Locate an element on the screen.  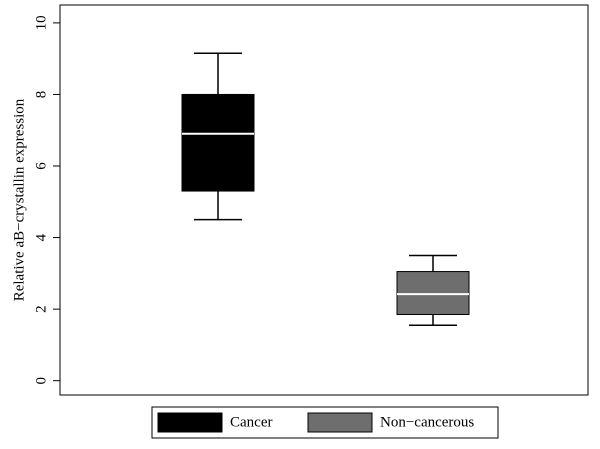
y-tick-label: 10 is located at coordinates (41, 22).